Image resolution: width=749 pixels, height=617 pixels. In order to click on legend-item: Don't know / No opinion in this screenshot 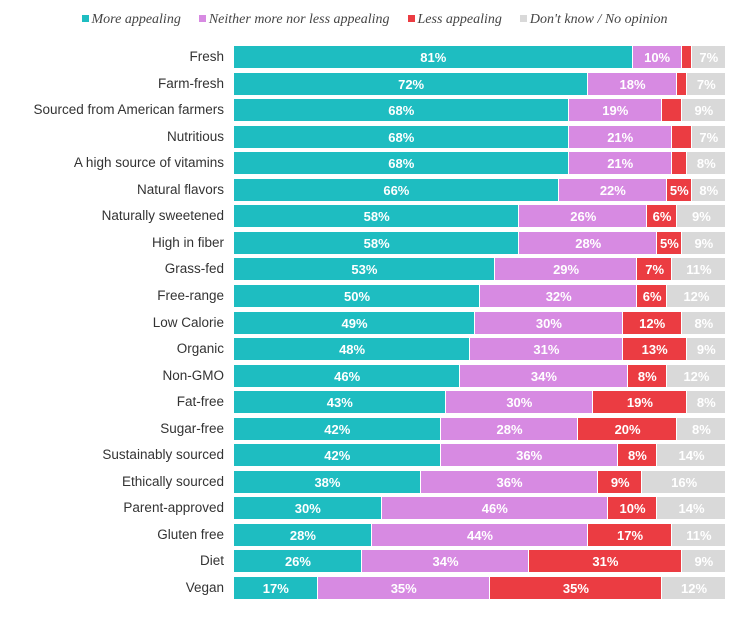, I will do `click(593, 20)`.